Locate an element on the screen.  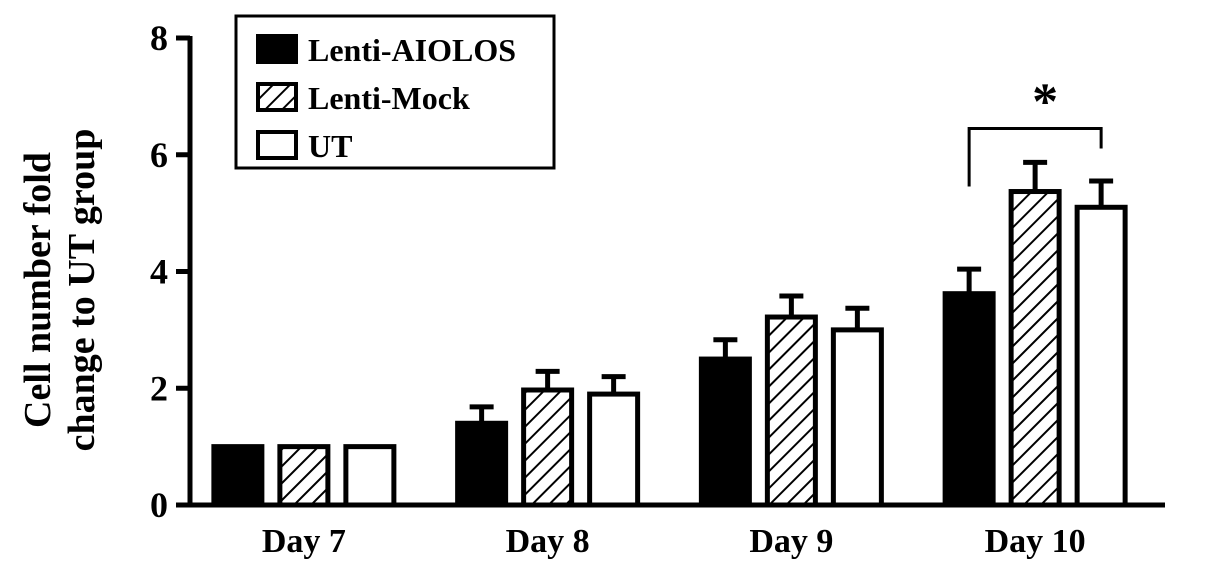
y-axis-title-line-2: change to UT group is located at coordinates (82, 290).